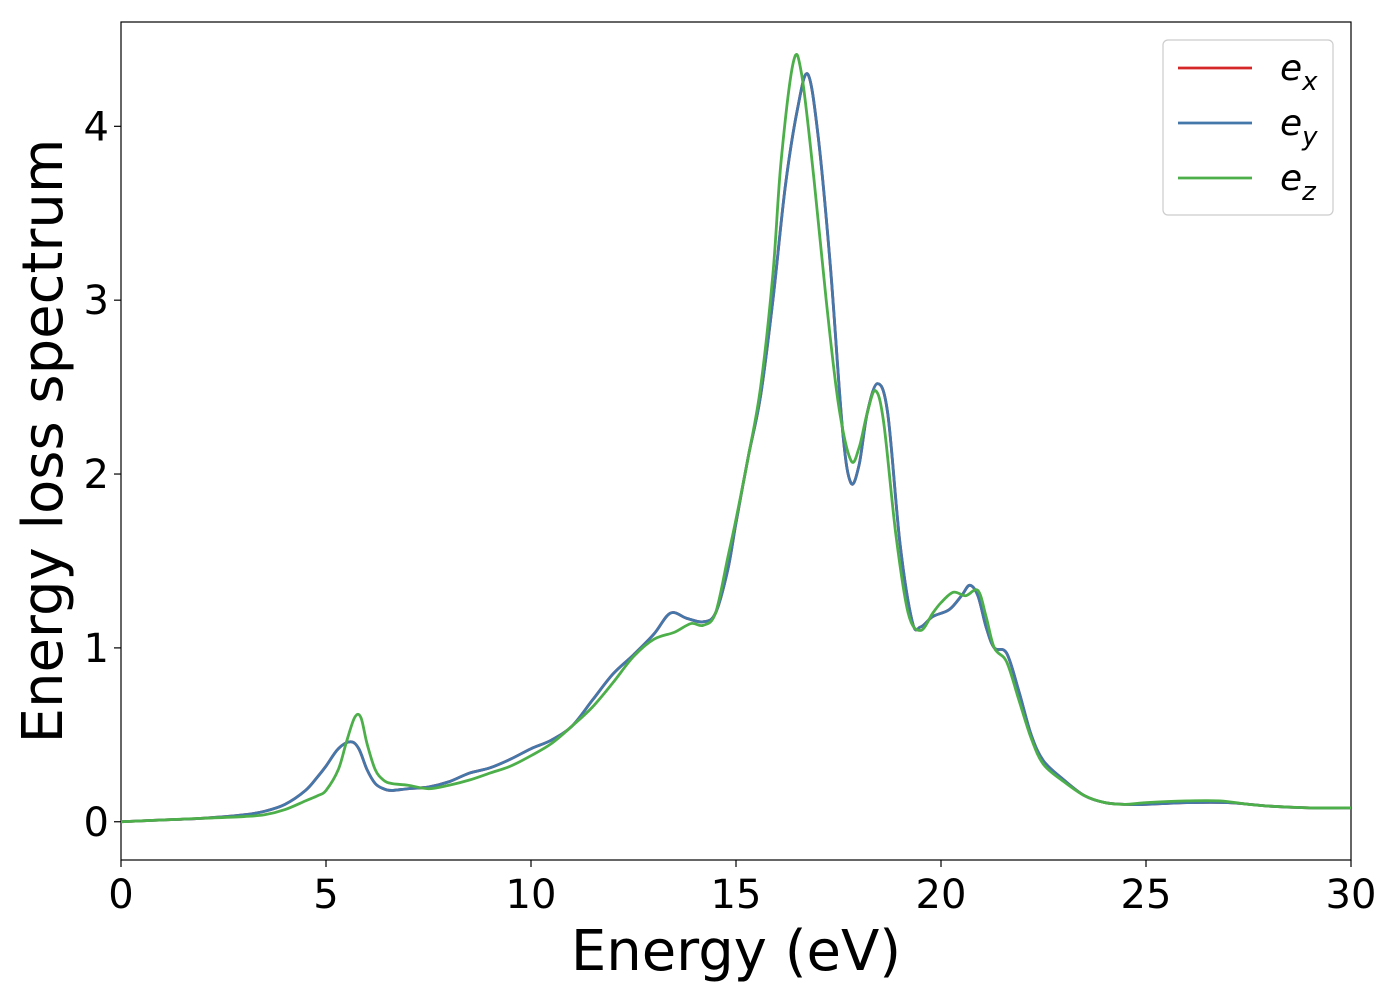  Describe the element at coordinates (96, 823) in the screenshot. I see `y-tick-label: 0` at that location.